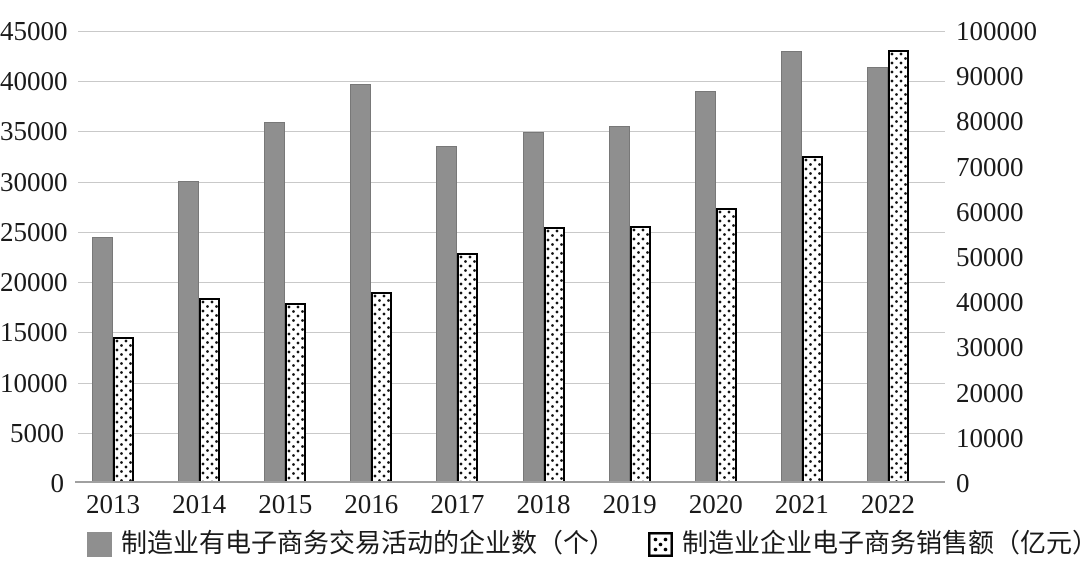 The image size is (1080, 565). Describe the element at coordinates (963, 483) in the screenshot. I see `right-axis-tick-label: 0` at that location.